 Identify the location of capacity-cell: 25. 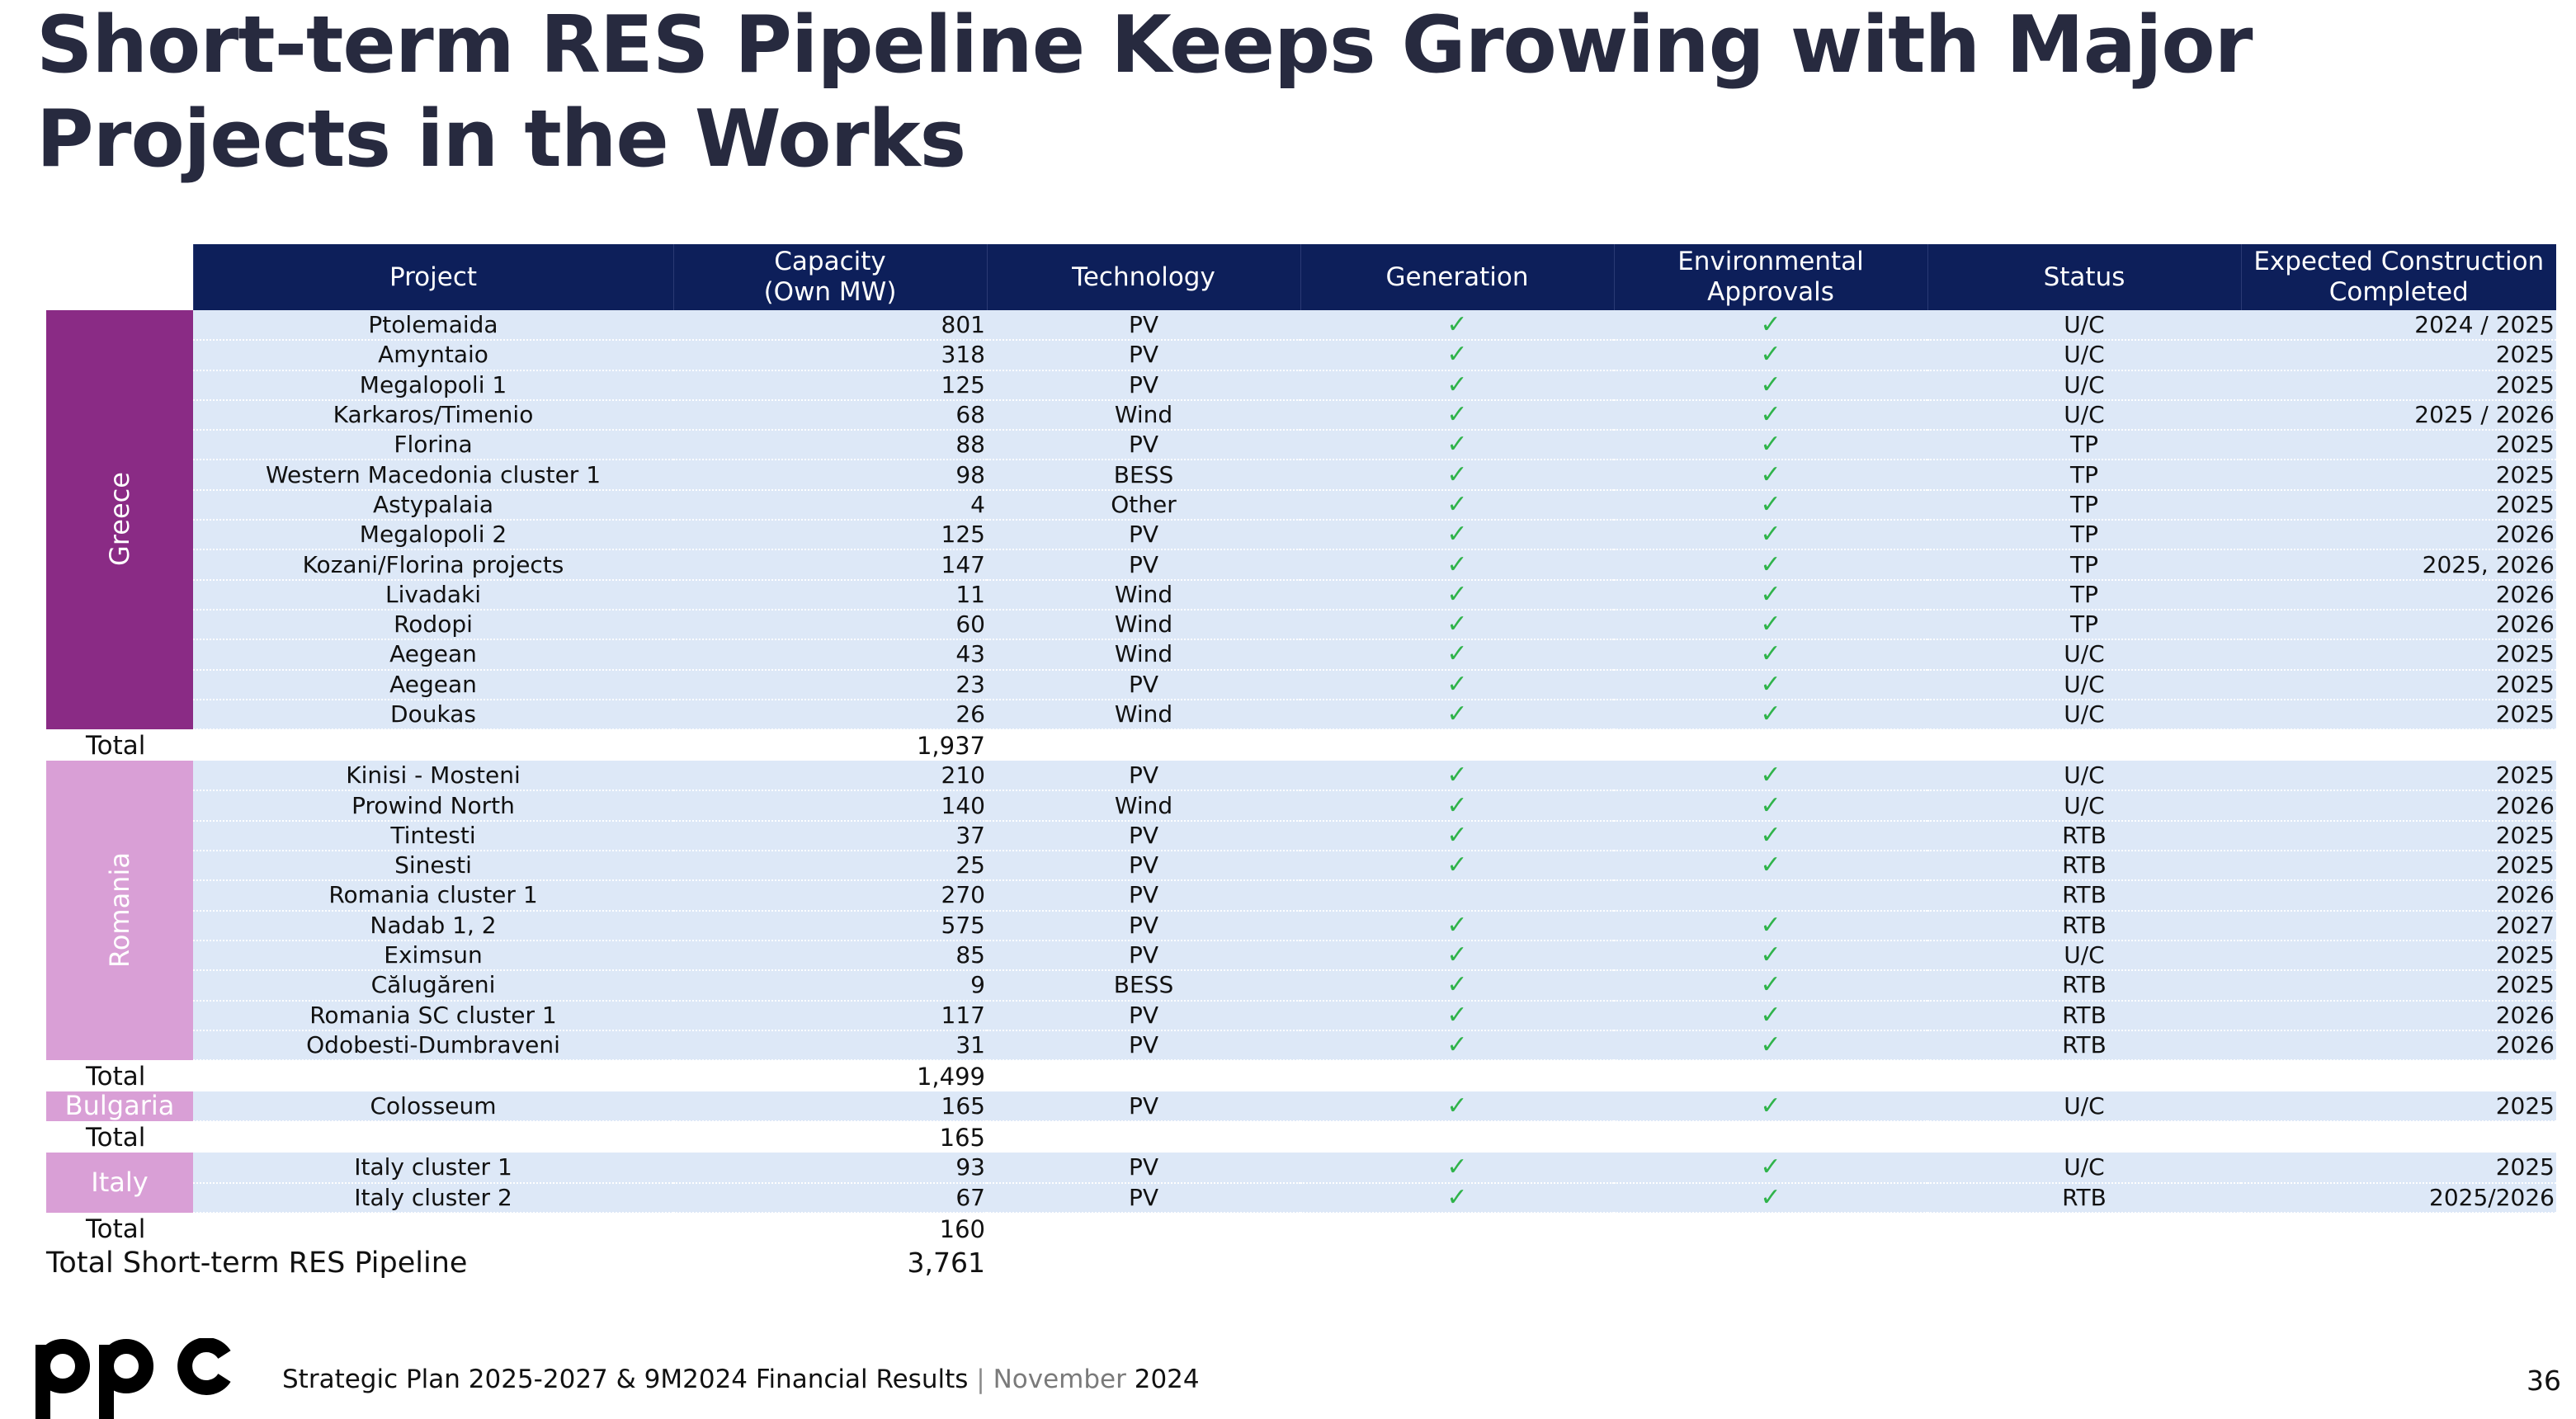
(830, 866).